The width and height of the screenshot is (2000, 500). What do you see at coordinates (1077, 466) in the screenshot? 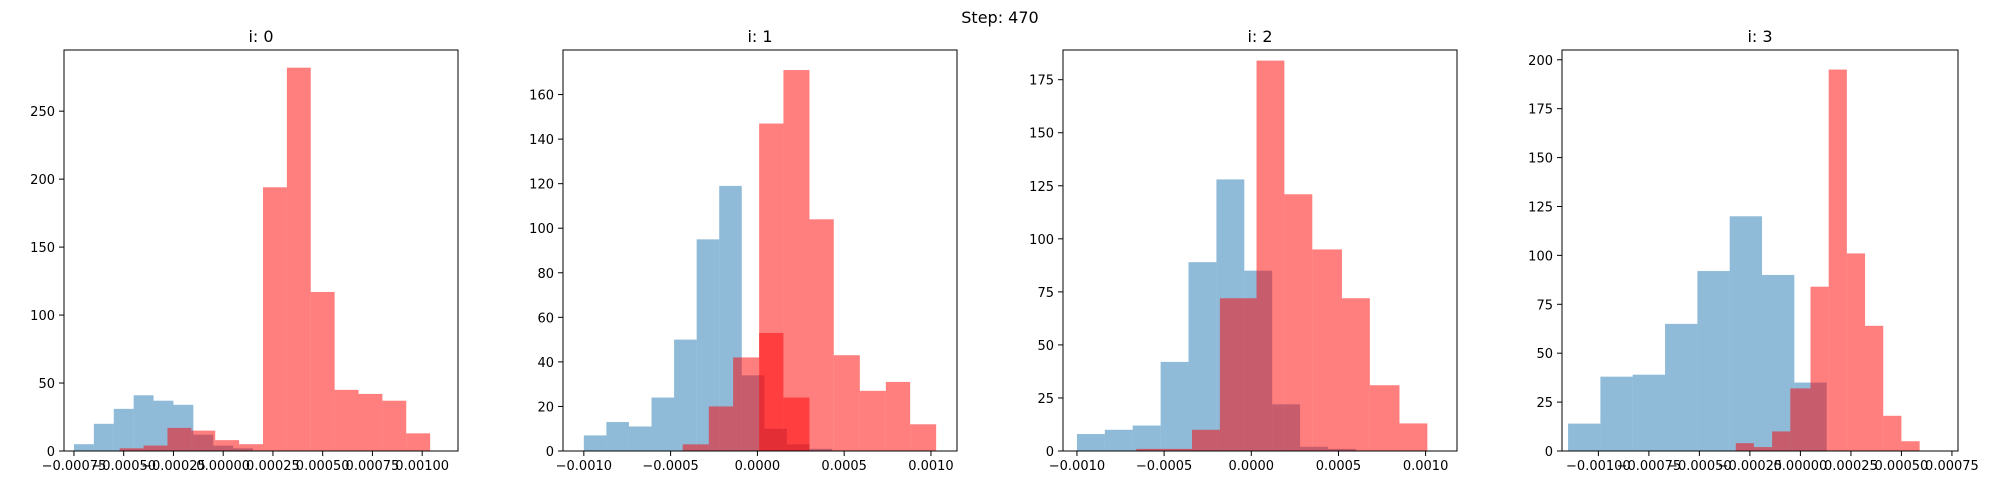
I see `x-tick-label: −0.0010` at bounding box center [1077, 466].